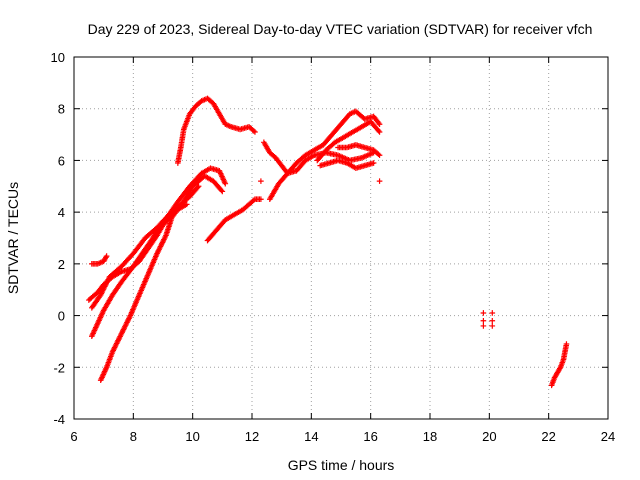 This screenshot has width=640, height=480. Describe the element at coordinates (59, 367) in the screenshot. I see `y-tick-label: -2` at that location.